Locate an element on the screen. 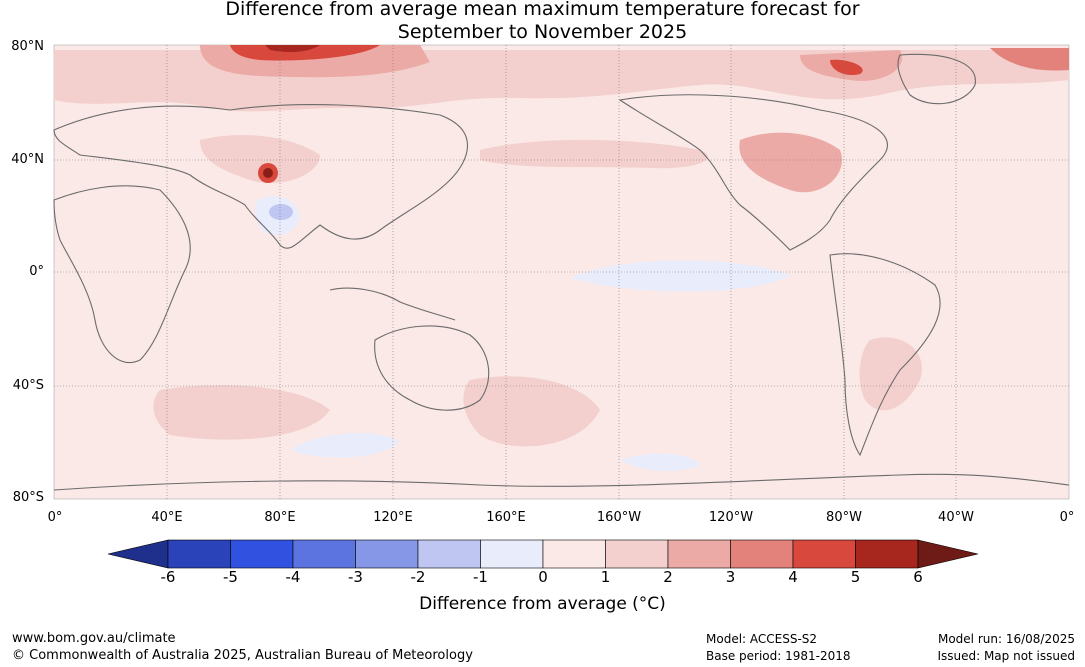 This screenshot has width=1085, height=667. australia-coastline is located at coordinates (432, 368).